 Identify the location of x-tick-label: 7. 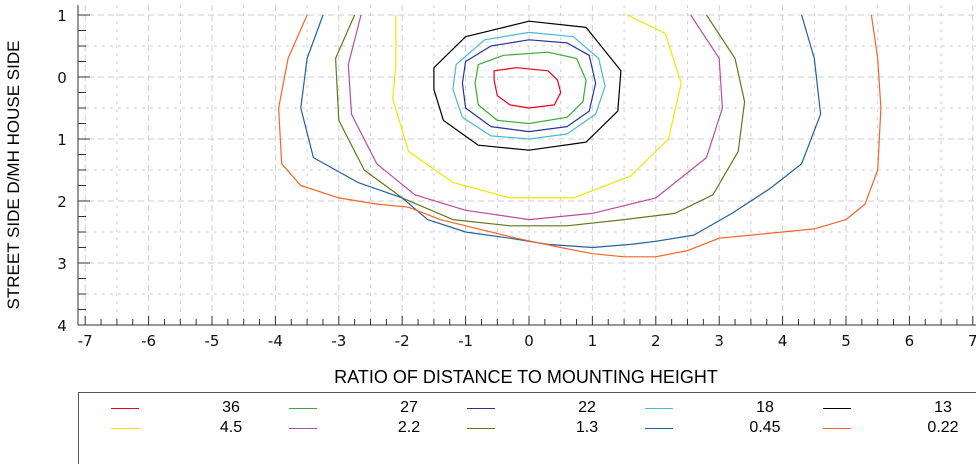
(972, 341).